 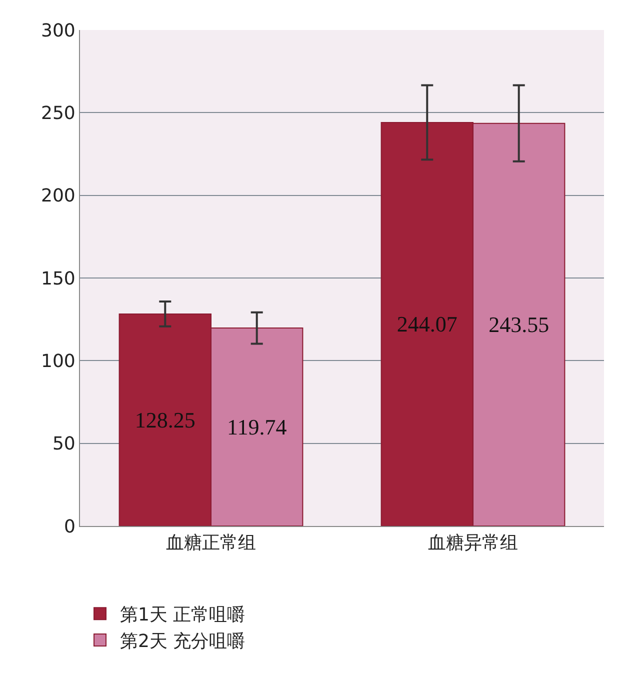 What do you see at coordinates (58, 361) in the screenshot?
I see `y-tick-label: 100` at bounding box center [58, 361].